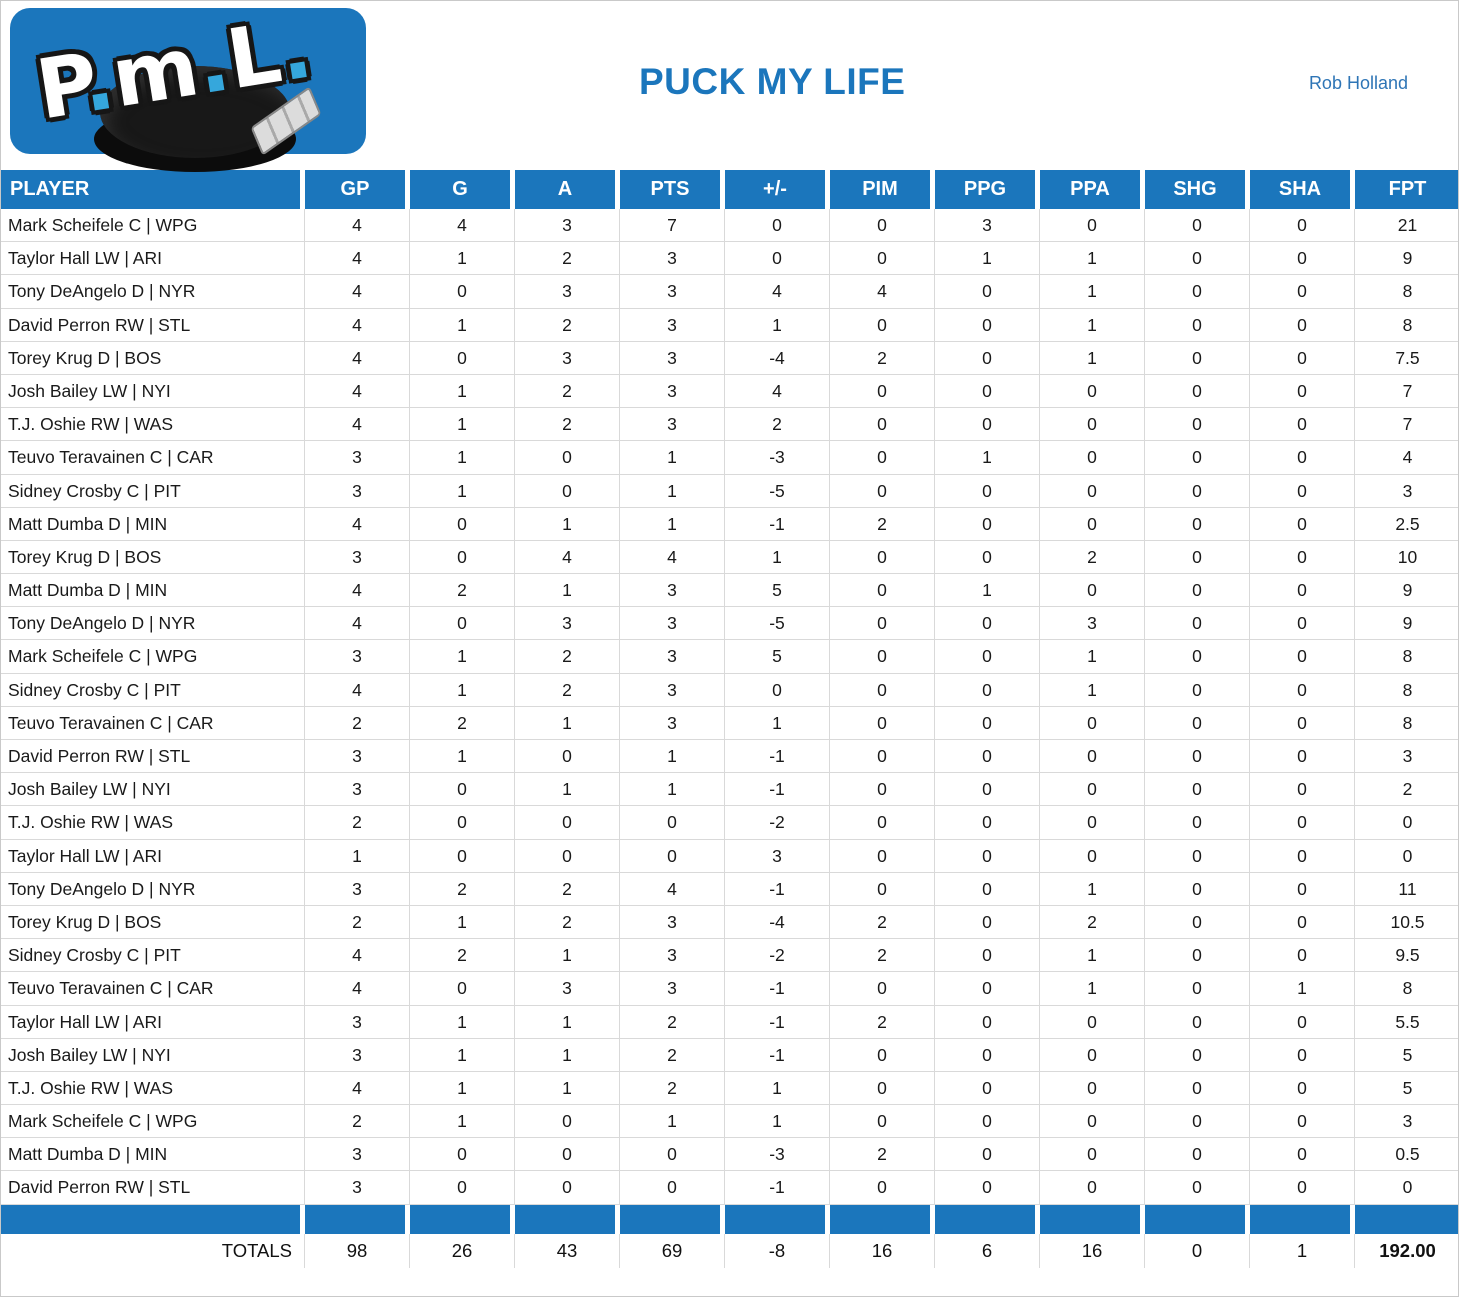 This screenshot has height=1297, width=1459. Describe the element at coordinates (1406, 259) in the screenshot. I see `stat-cell: 9` at that location.